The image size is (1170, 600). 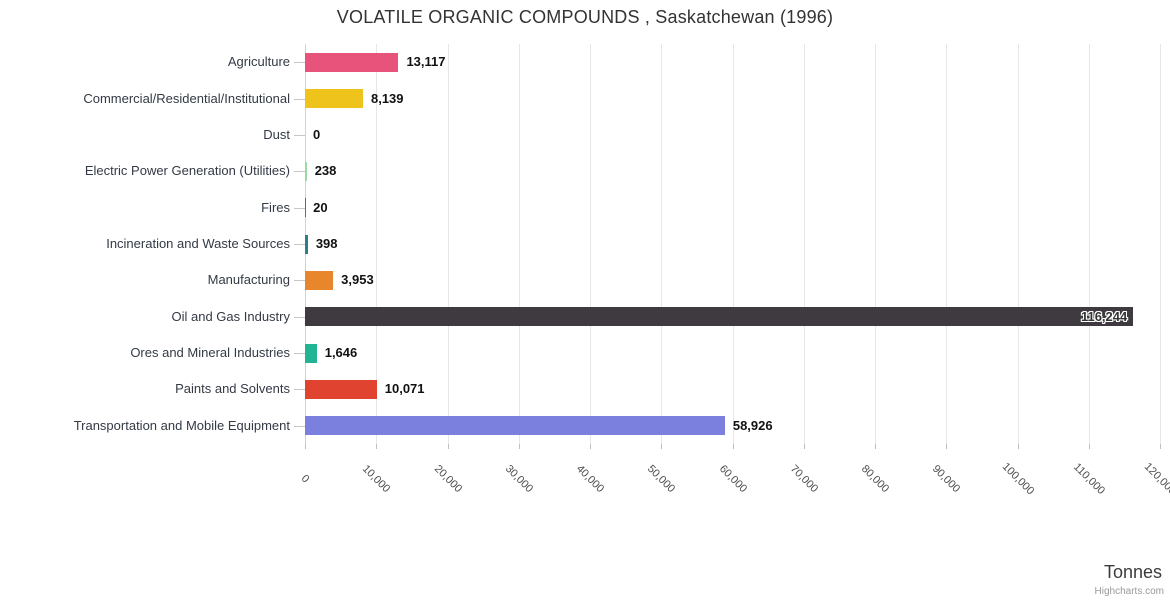 What do you see at coordinates (187, 171) in the screenshot?
I see `category-label: Electric Power Generation (Utilities)` at bounding box center [187, 171].